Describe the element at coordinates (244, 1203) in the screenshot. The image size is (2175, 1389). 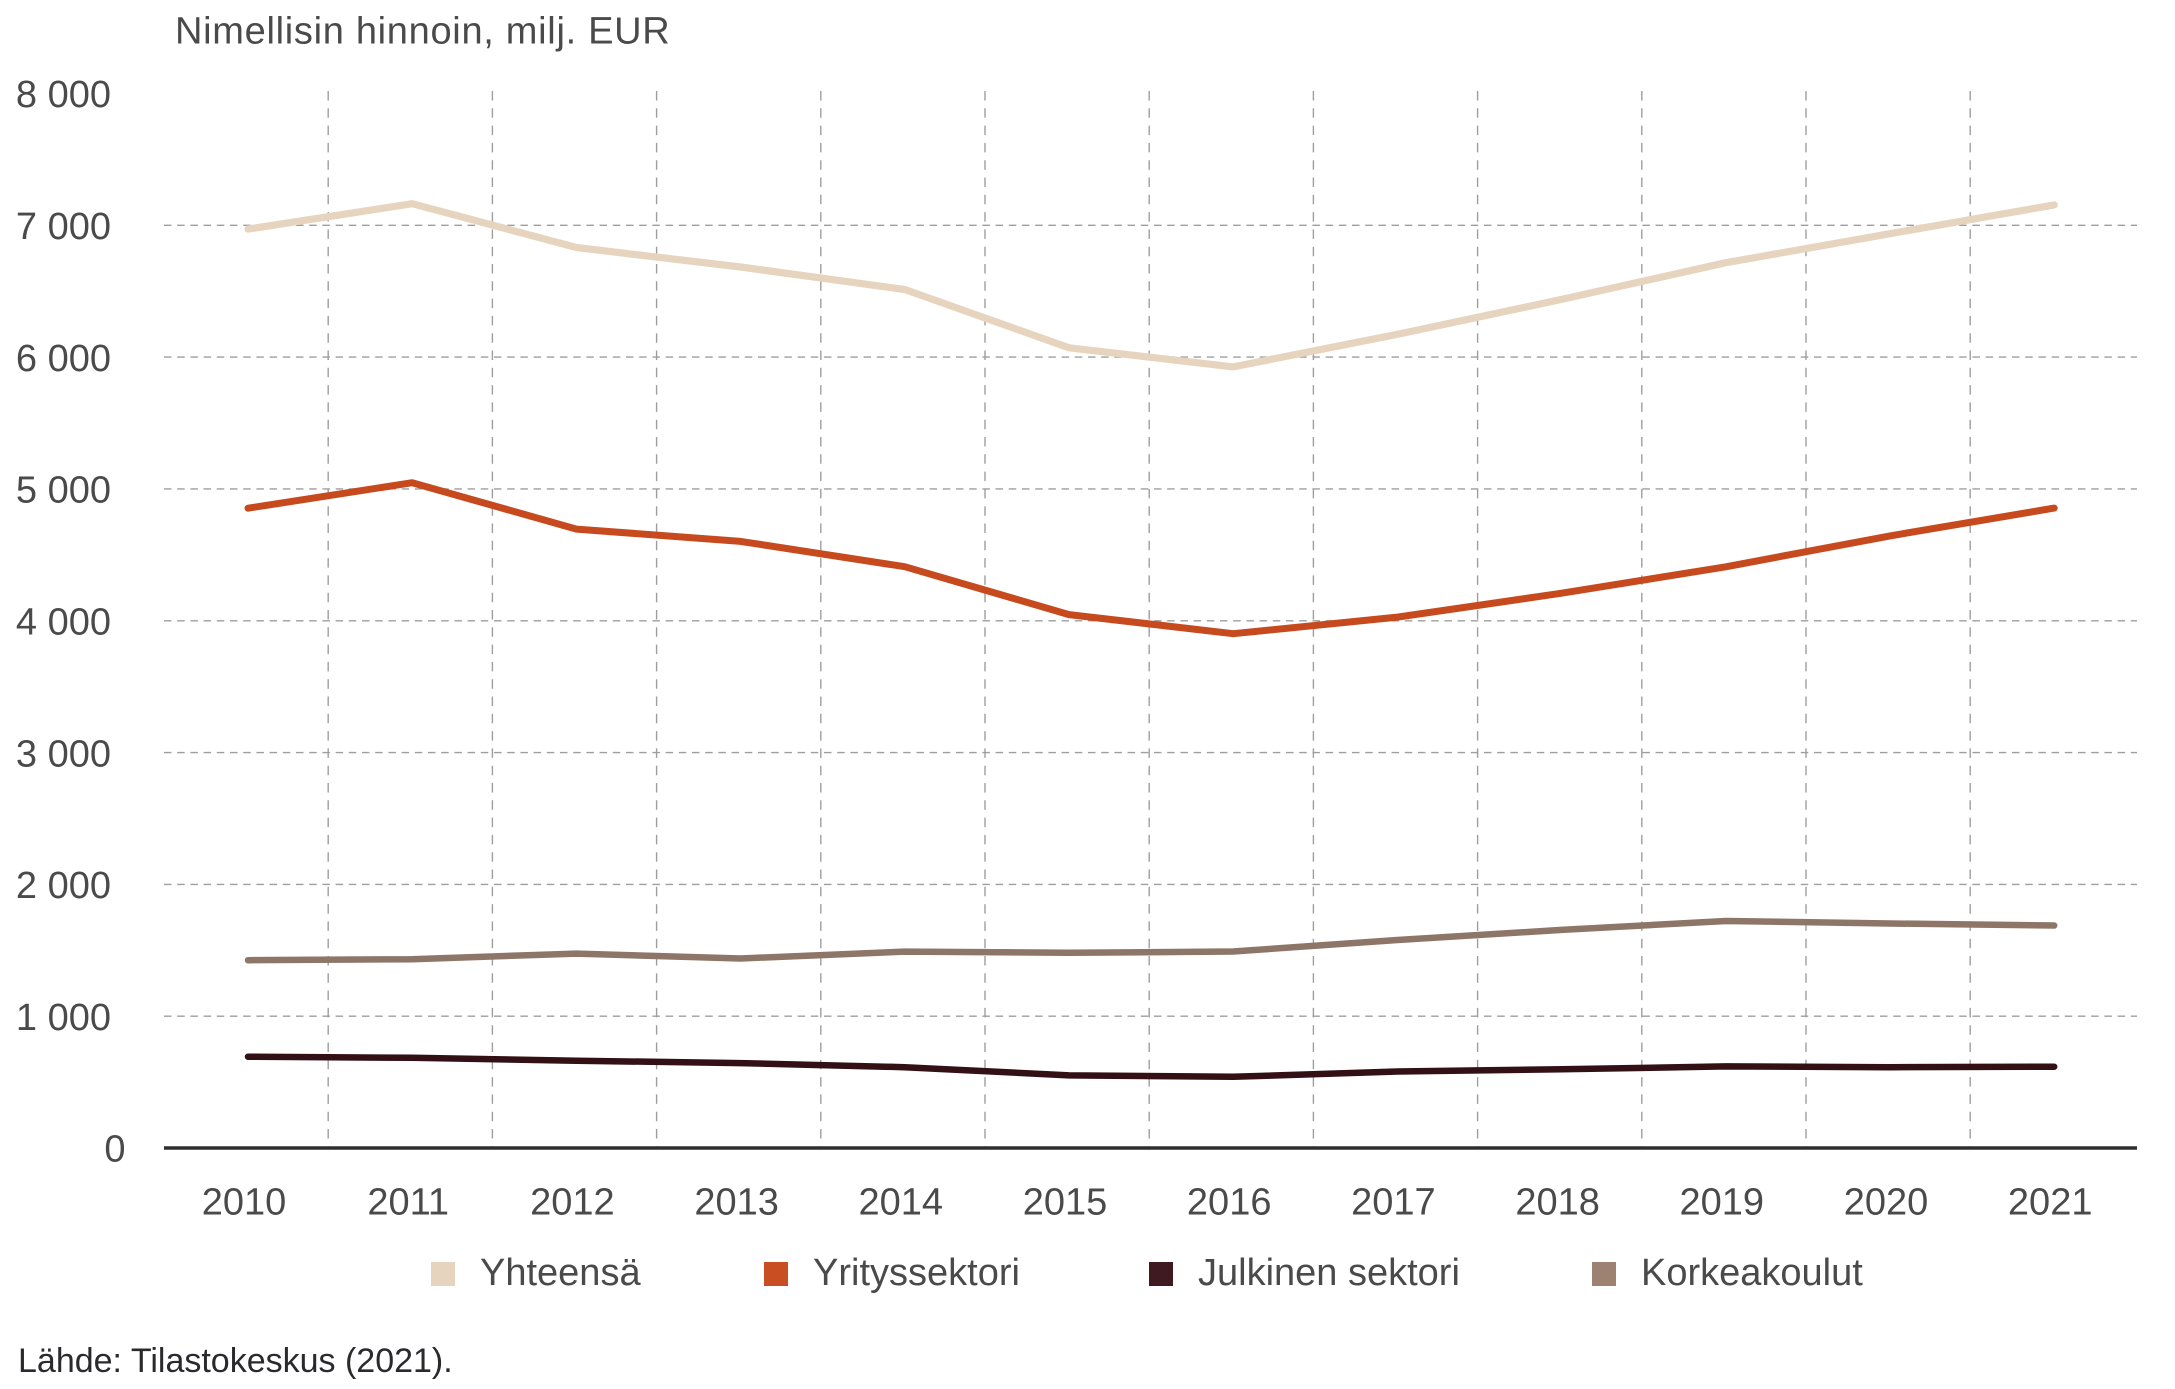
I see `svg-text: 2010` at that location.